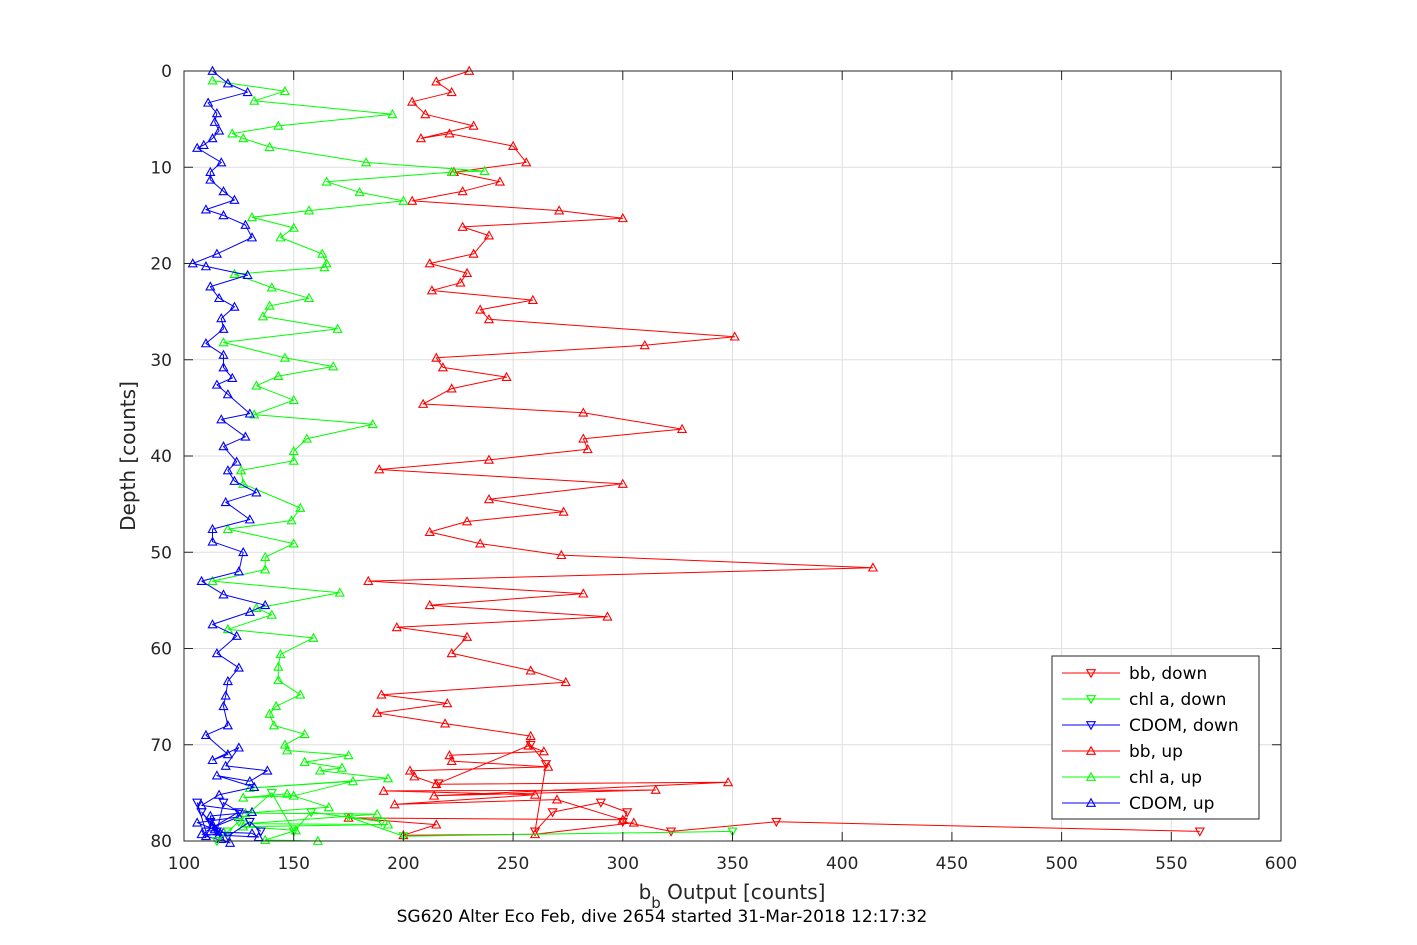 Image resolution: width=1417 pixels, height=945 pixels. I want to click on legend-box, so click(1155, 737).